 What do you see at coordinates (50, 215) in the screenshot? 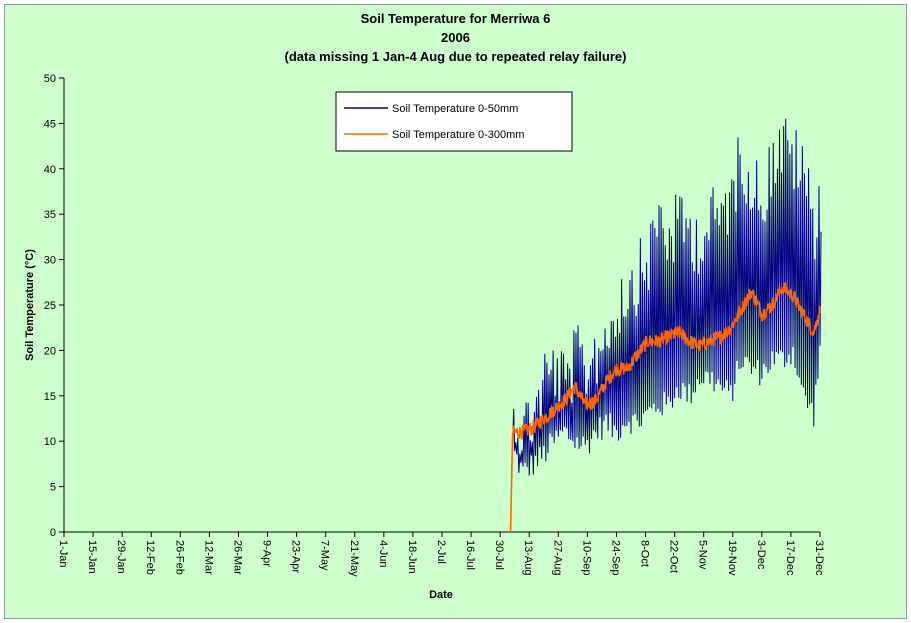
I see `y-tick-label: 35` at bounding box center [50, 215].